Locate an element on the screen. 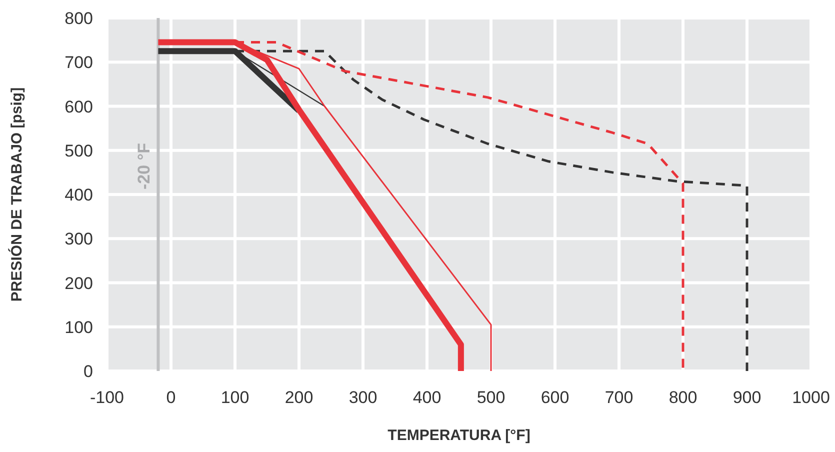 Image resolution: width=835 pixels, height=452 pixels. x-tick-label: 900 is located at coordinates (747, 398).